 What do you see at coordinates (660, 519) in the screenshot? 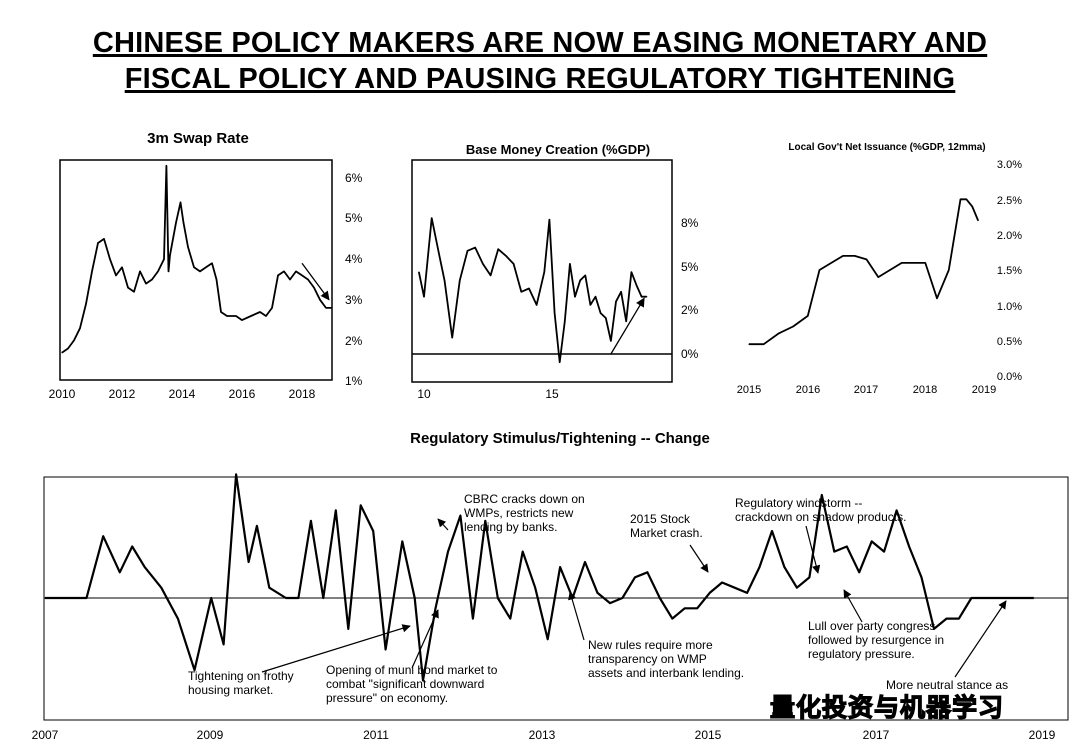
I see `reg-annotation-text: 2015 Stock` at bounding box center [660, 519].